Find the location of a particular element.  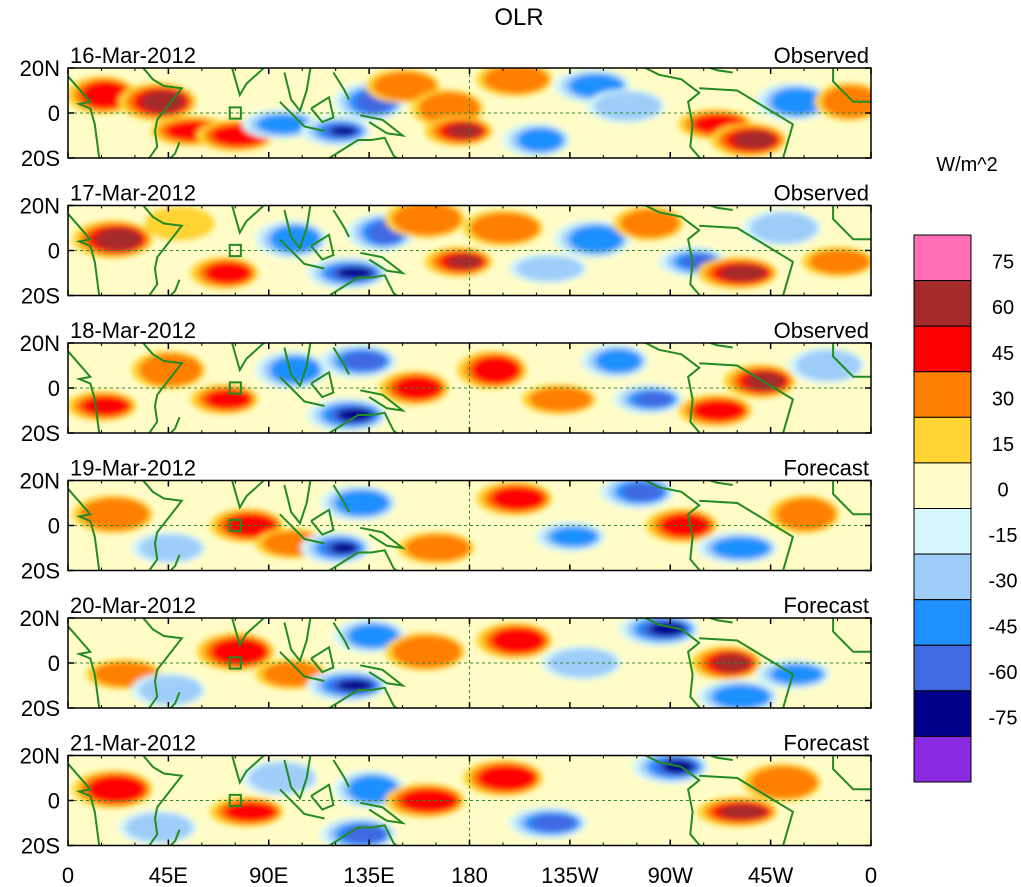

colorbar: 75 60 45 30 15 0 -15 -30 -45 -60 -75 is located at coordinates (965, 508).